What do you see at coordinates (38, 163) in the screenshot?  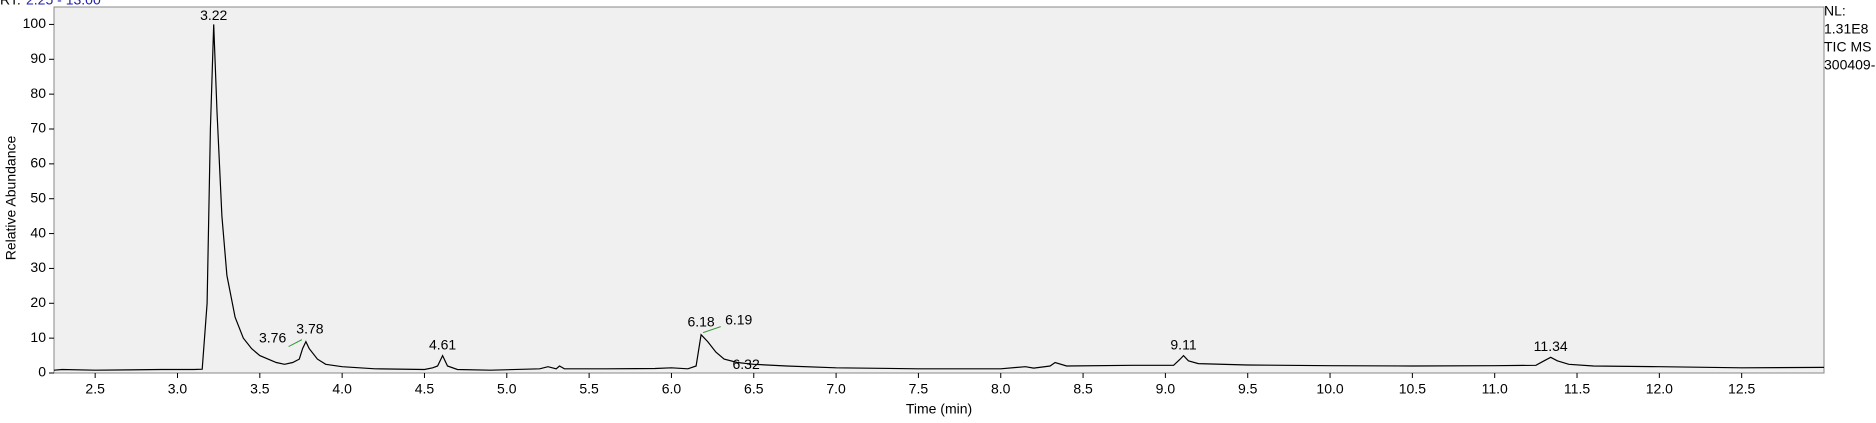 I see `y-tick-label: 60` at bounding box center [38, 163].